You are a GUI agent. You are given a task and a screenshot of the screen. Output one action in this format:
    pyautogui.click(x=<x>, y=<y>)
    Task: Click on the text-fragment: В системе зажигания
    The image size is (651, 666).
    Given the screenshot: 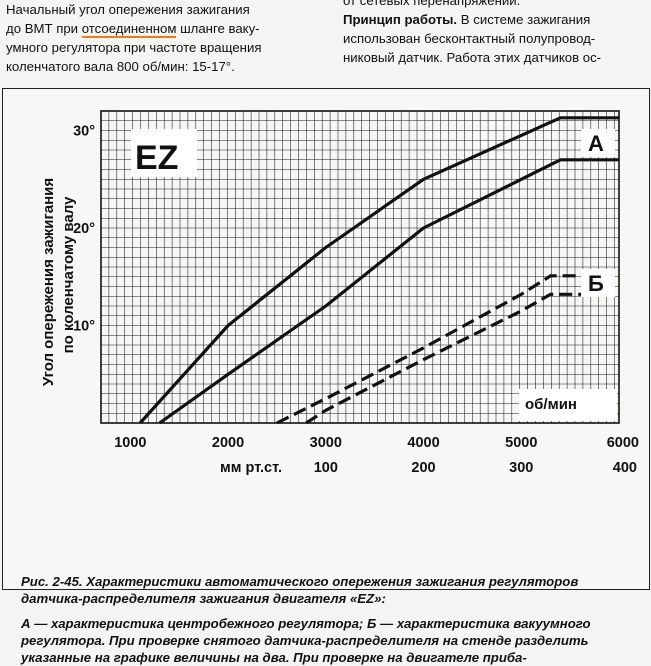 What is the action you would take?
    pyautogui.click(x=524, y=19)
    